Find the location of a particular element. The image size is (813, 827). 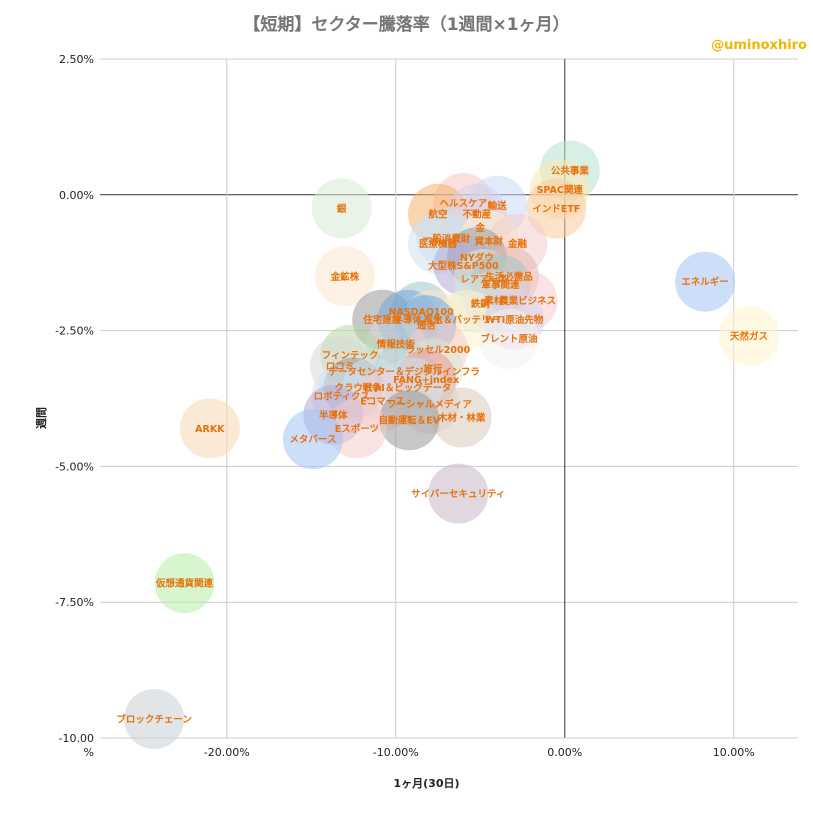

x-tick-label: -20.00% is located at coordinates (227, 752).